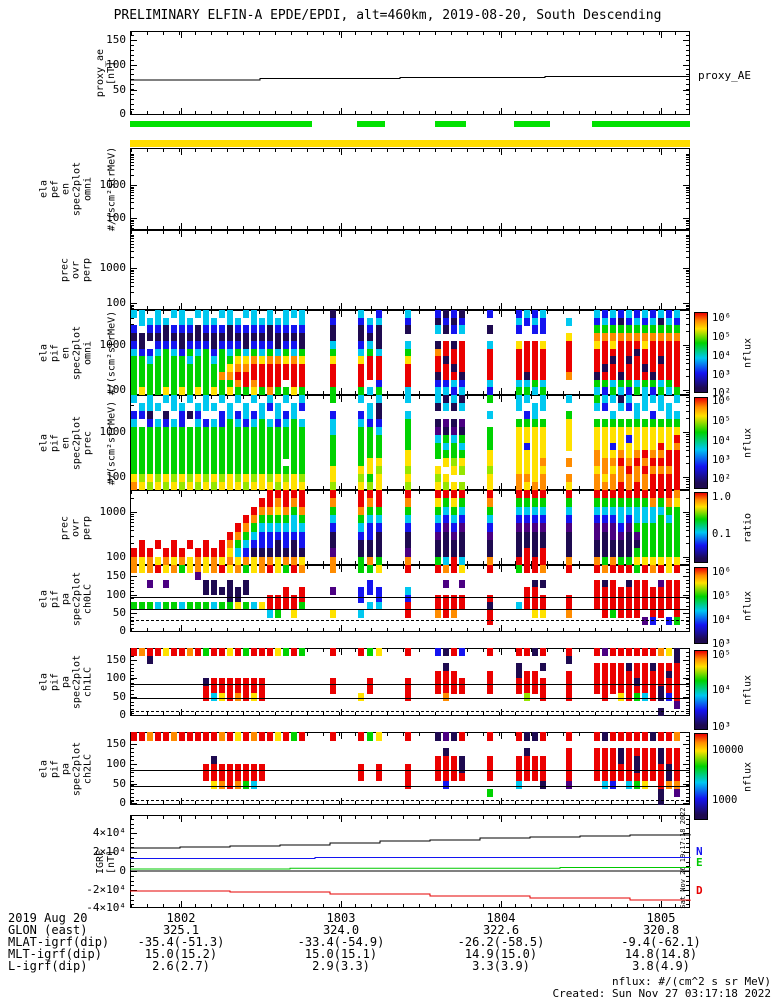  Describe the element at coordinates (501, 930) in the screenshot. I see `axis-row-value: 322.6` at that location.